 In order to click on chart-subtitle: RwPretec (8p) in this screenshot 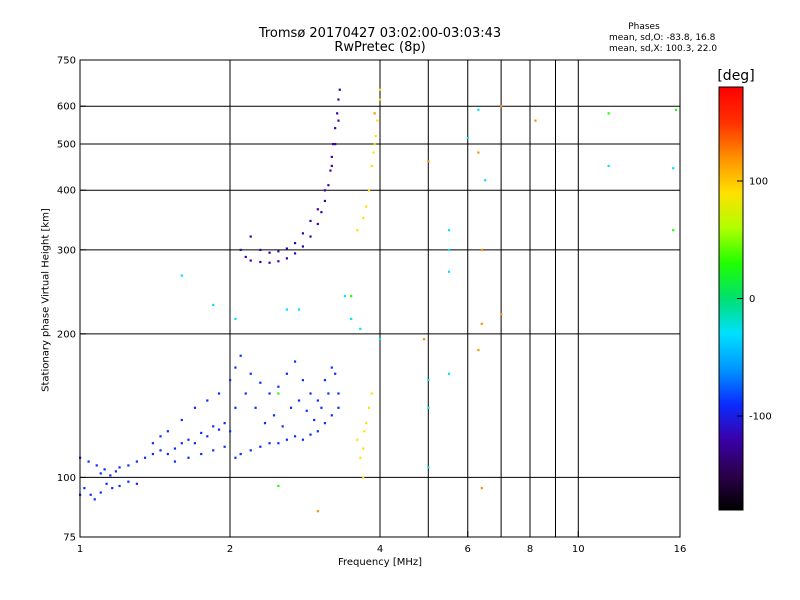, I will do `click(380, 47)`.